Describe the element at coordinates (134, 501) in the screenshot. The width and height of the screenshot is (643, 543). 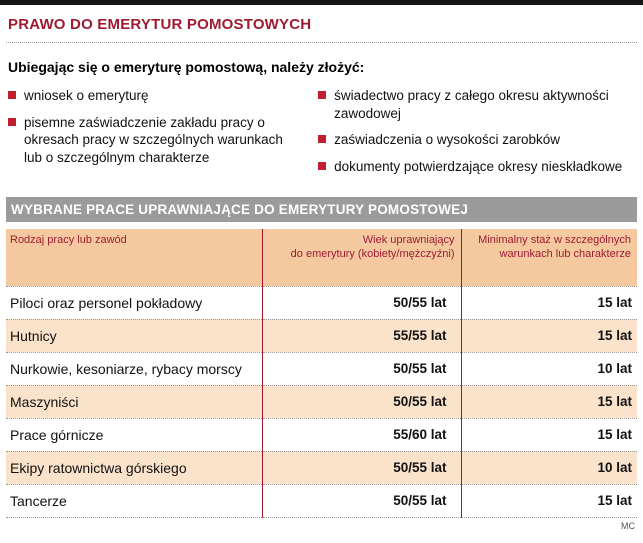
I see `job-cell: Tancerze` at that location.